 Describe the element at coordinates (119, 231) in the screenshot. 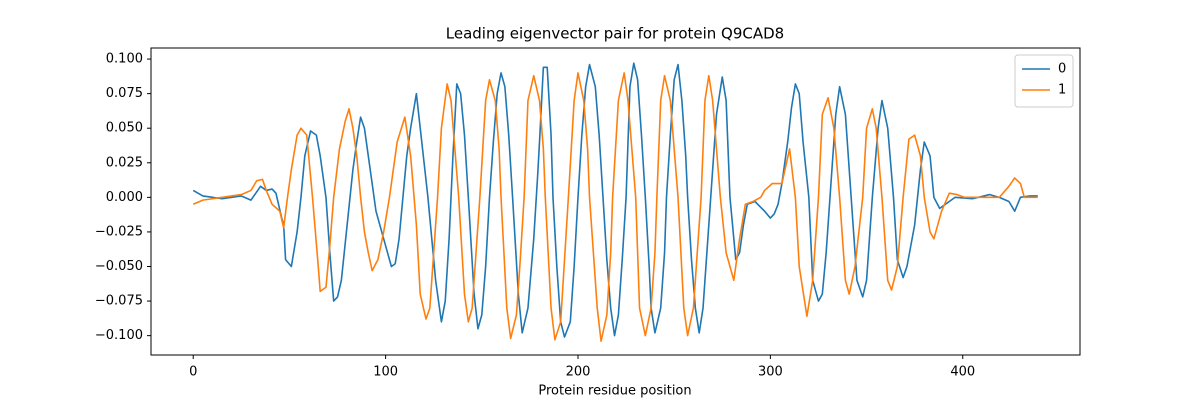

I see `y-tick-label: −0.025` at that location.